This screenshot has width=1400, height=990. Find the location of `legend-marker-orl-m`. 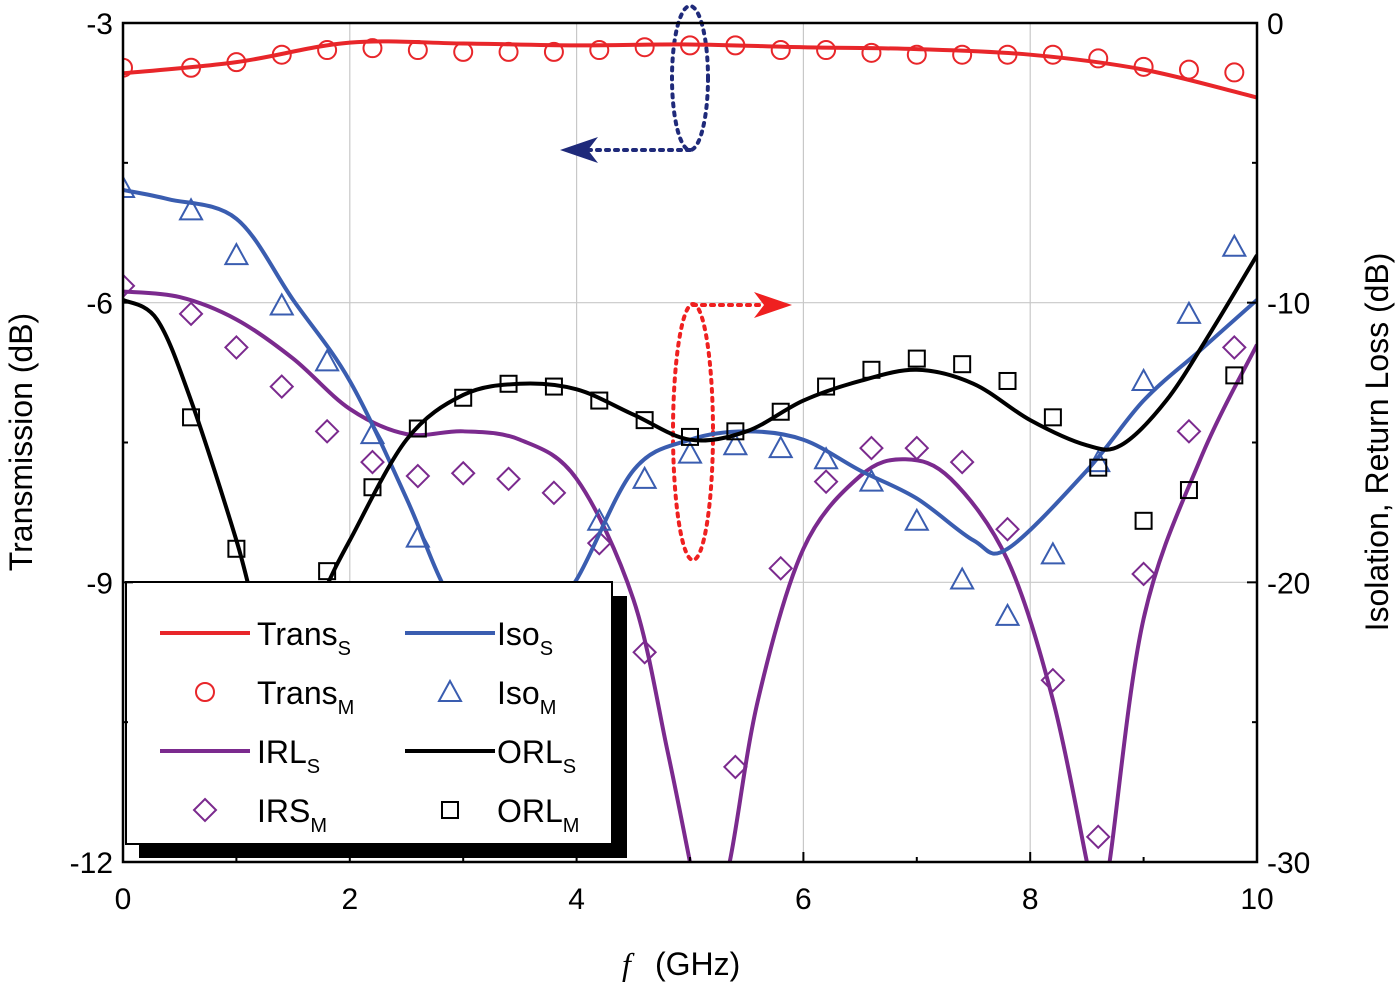

legend-marker-orl-m is located at coordinates (450, 810).